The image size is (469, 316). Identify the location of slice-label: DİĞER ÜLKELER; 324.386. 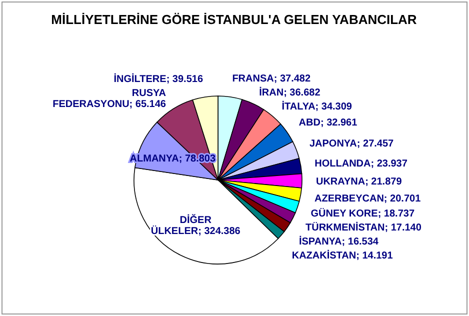
(195, 226).